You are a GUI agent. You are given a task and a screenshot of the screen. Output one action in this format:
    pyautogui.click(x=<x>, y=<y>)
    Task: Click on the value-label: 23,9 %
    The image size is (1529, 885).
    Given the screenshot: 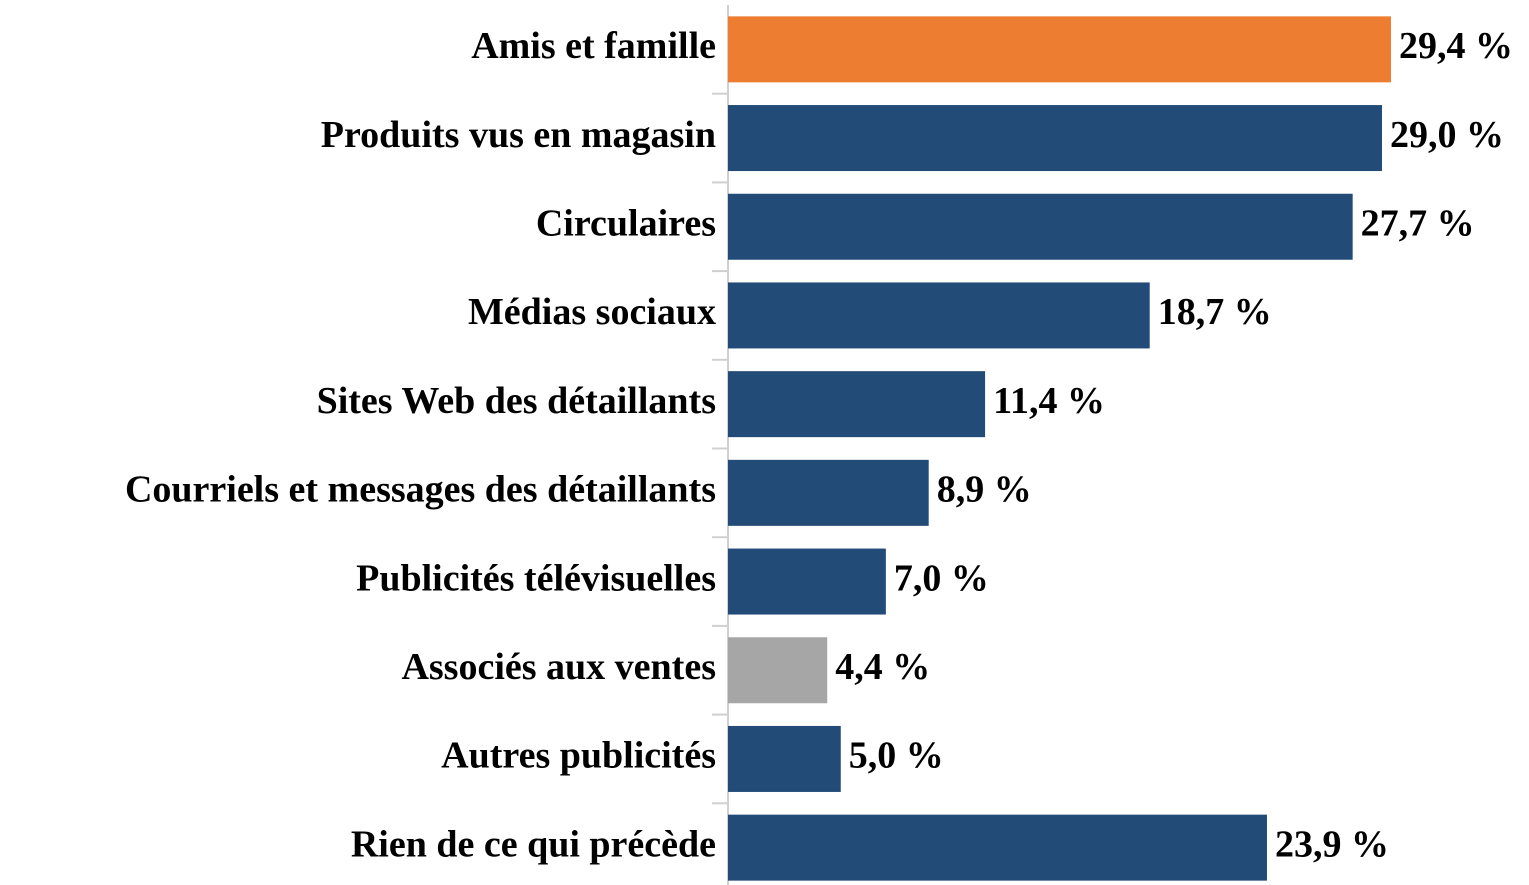 What is the action you would take?
    pyautogui.click(x=1332, y=844)
    